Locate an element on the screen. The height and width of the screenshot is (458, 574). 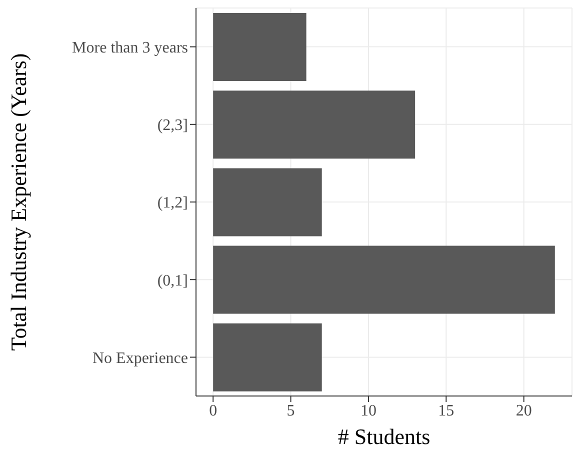
x-axis-title: # Students is located at coordinates (384, 436).